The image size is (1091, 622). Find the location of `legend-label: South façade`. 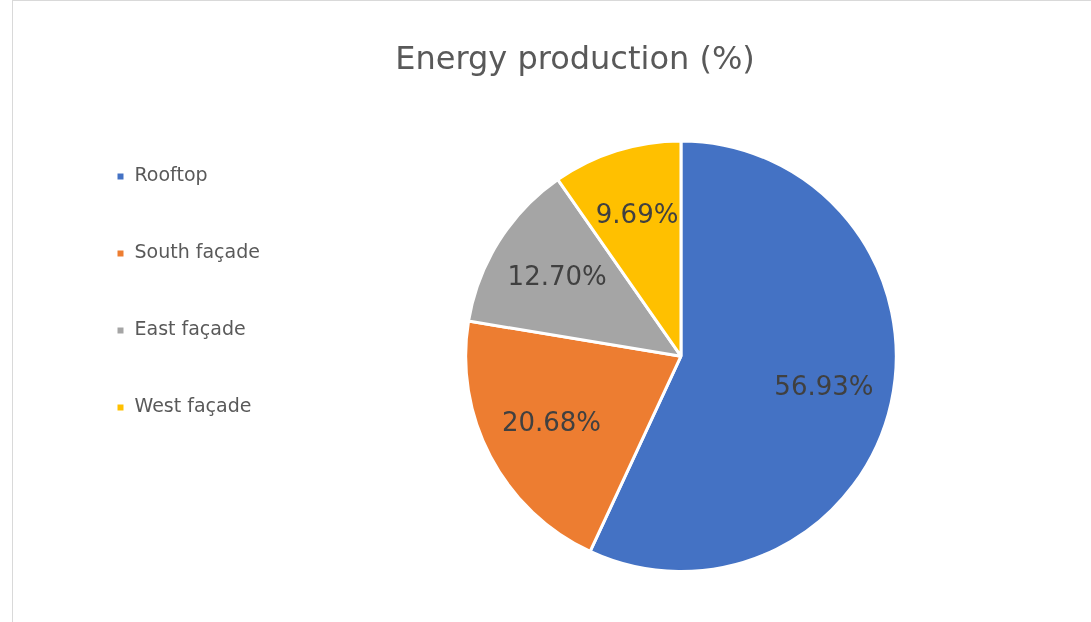

legend-label: South façade is located at coordinates (197, 251).